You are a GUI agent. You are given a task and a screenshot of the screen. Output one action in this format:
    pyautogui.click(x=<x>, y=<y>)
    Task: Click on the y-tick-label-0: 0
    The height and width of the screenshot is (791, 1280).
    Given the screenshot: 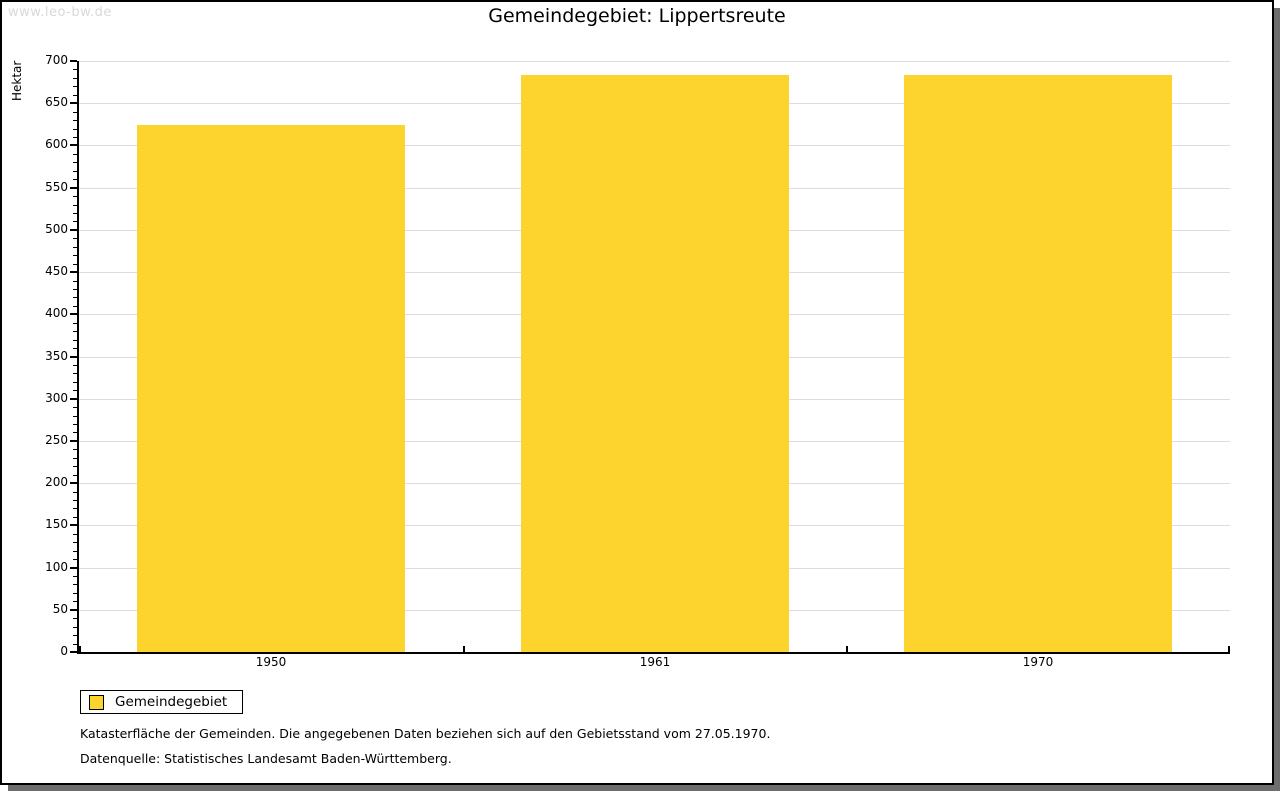 What is the action you would take?
    pyautogui.click(x=64, y=651)
    